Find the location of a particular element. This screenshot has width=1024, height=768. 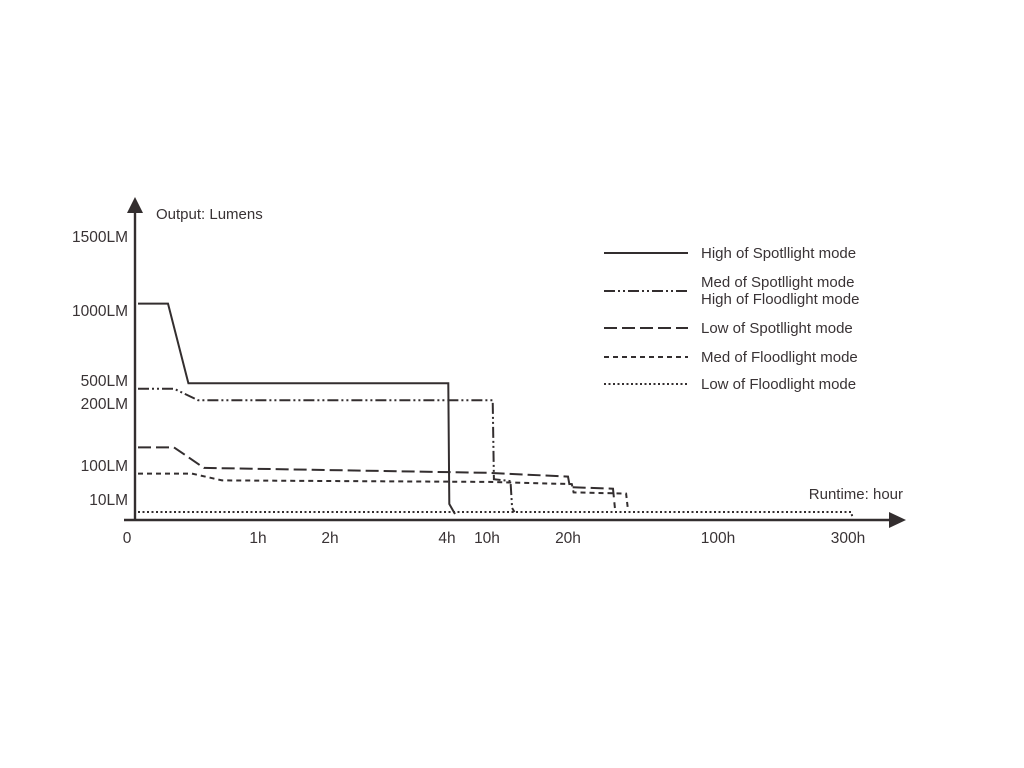

legend-label-med-spotlight-high-floodlight-0: Med of Spotllight mode is located at coordinates (777, 282).